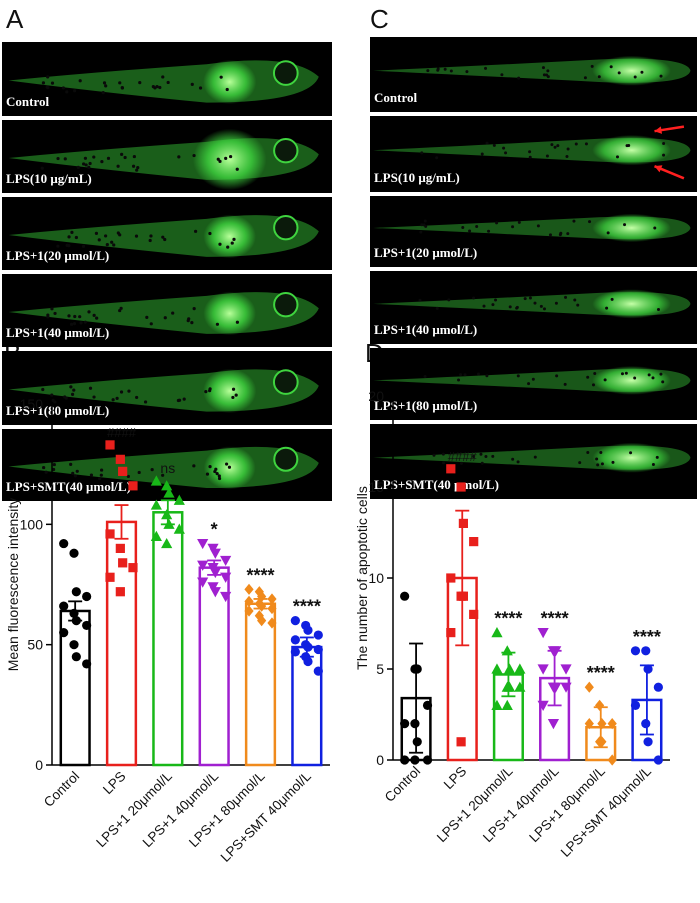 This screenshot has width=700, height=903. Describe the element at coordinates (35, 645) in the screenshot. I see `y-tick-label: 50` at that location.